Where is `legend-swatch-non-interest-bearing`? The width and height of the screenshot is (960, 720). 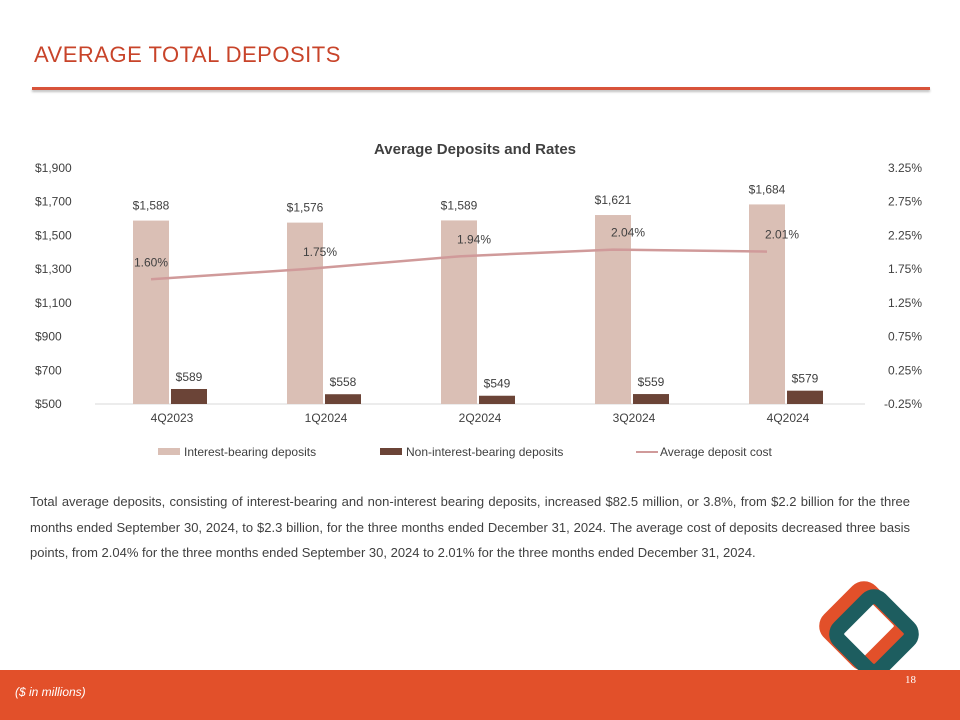 legend-swatch-non-interest-bearing is located at coordinates (391, 451).